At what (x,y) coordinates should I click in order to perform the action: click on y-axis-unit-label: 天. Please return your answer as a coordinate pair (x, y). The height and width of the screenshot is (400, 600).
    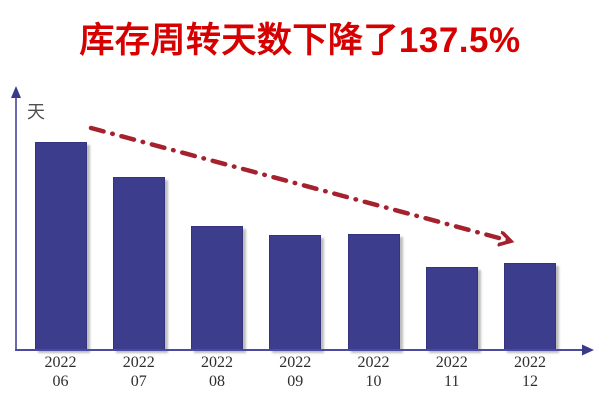
    Looking at the image, I should click on (36, 112).